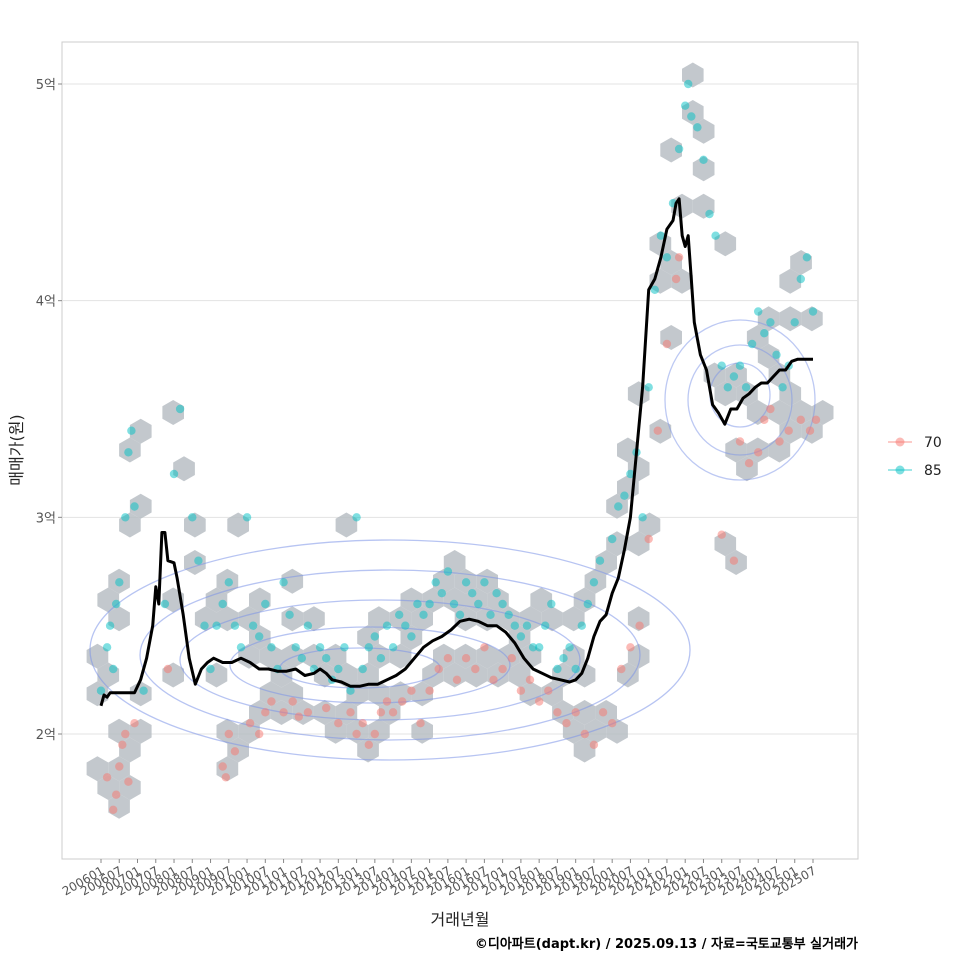 This screenshot has height=960, width=960. I want to click on y-tick-label: 4억, so click(46, 302).